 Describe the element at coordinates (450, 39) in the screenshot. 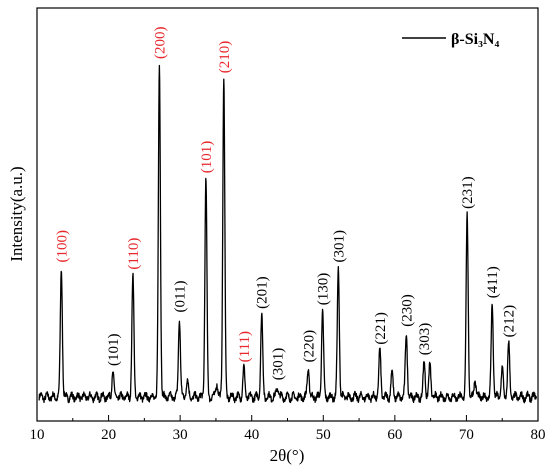

I see `legend: β-Si₃N₄` at that location.